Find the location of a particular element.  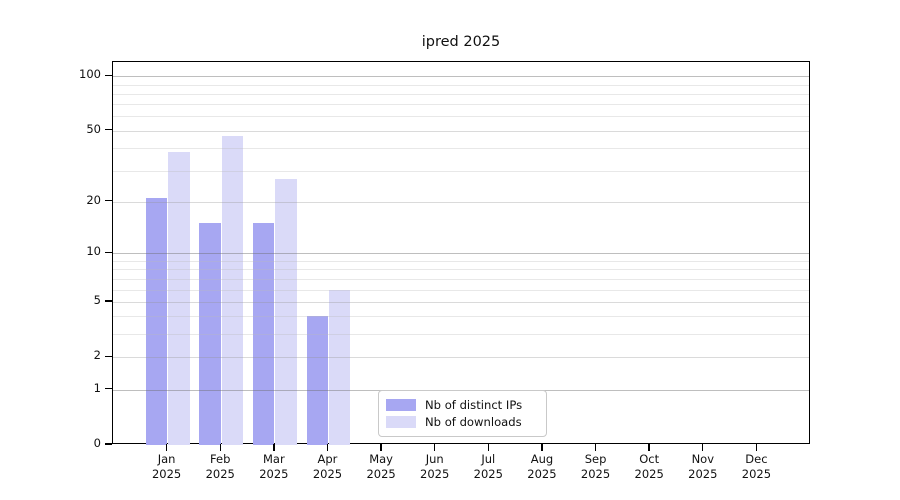

x-tick-sep is located at coordinates (595, 447).